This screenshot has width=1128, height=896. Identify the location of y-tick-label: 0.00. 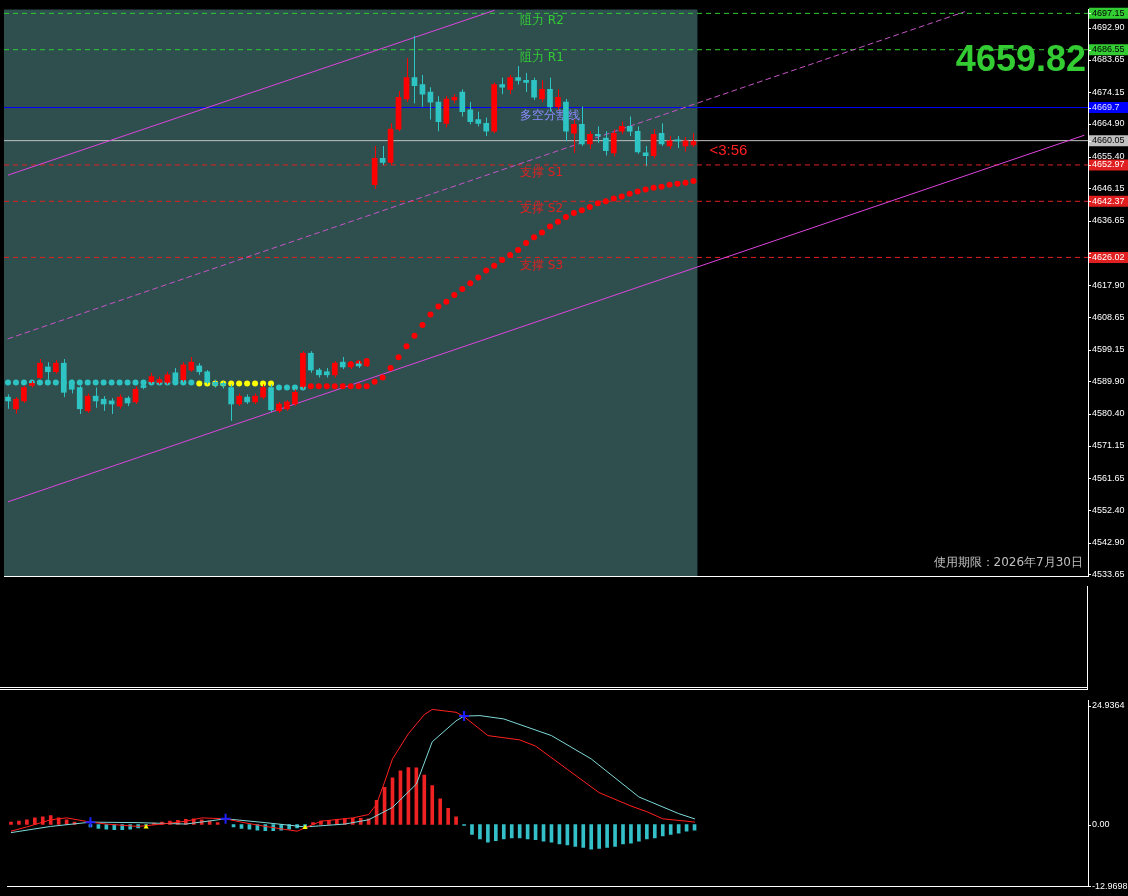
(1101, 824).